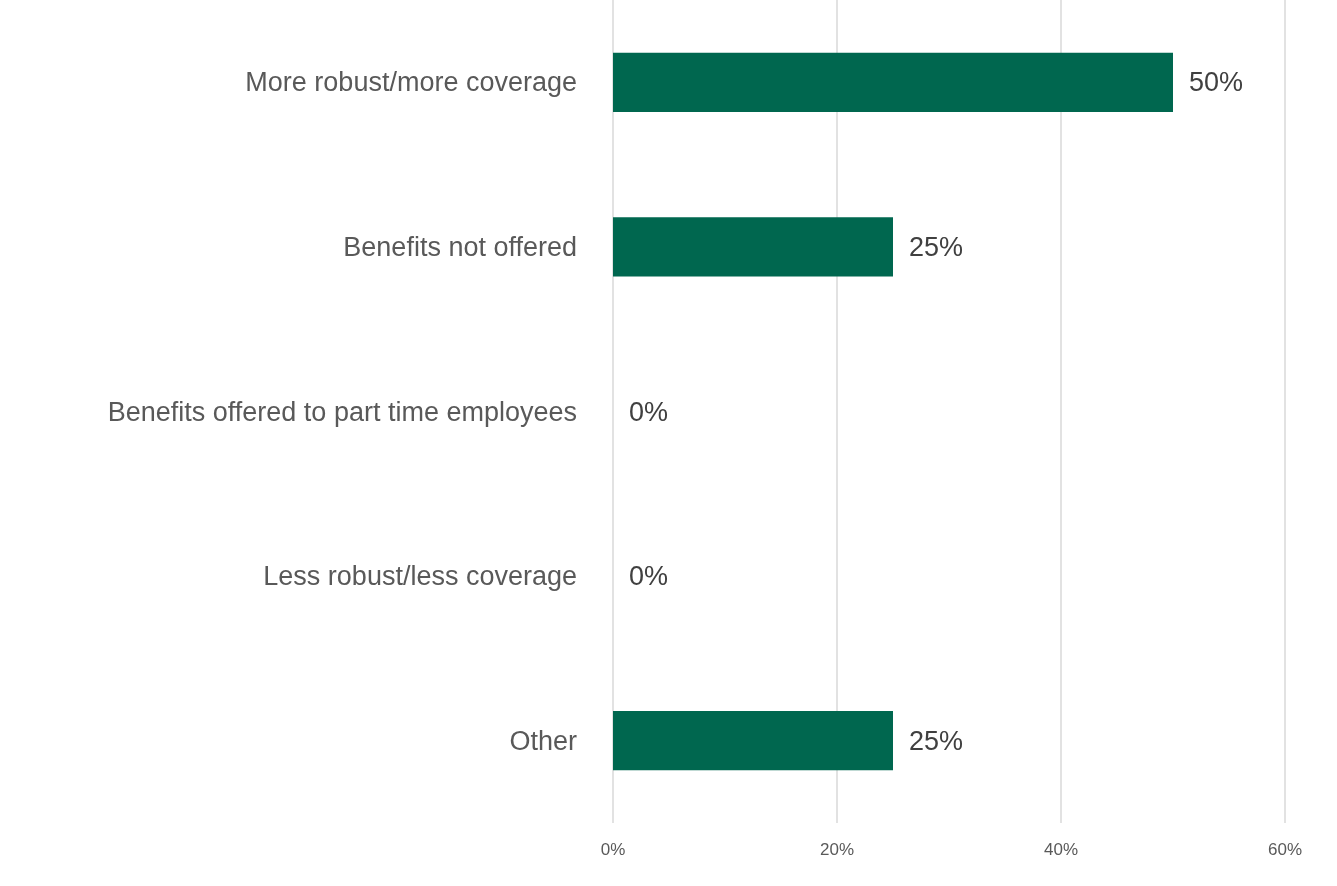 Image resolution: width=1337 pixels, height=886 pixels. What do you see at coordinates (420, 576) in the screenshot?
I see `y-tick-label: Less robust/less coverage` at bounding box center [420, 576].